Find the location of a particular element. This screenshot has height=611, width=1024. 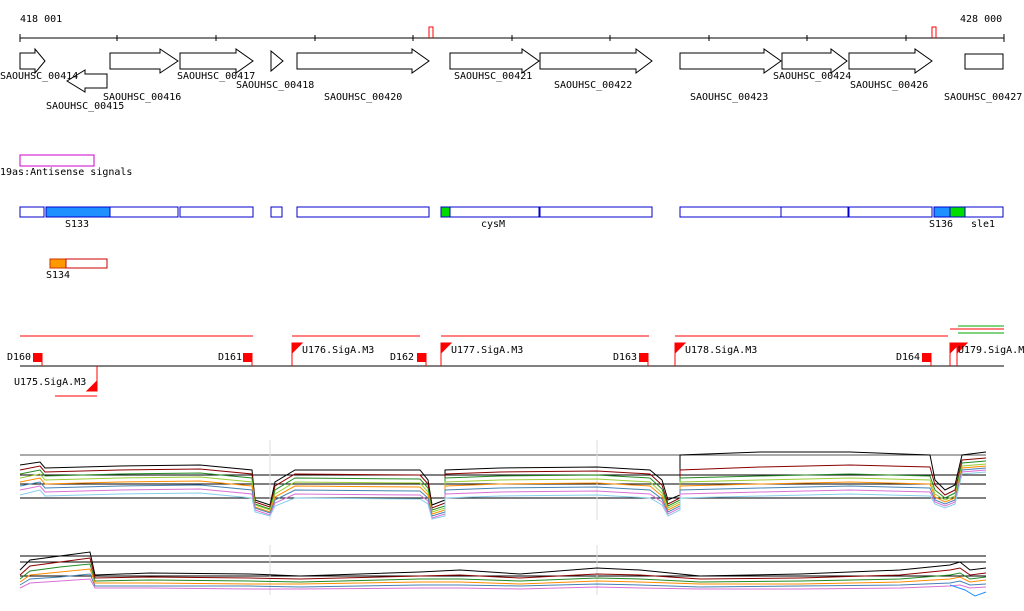

gene-track is located at coordinates (511, 70).